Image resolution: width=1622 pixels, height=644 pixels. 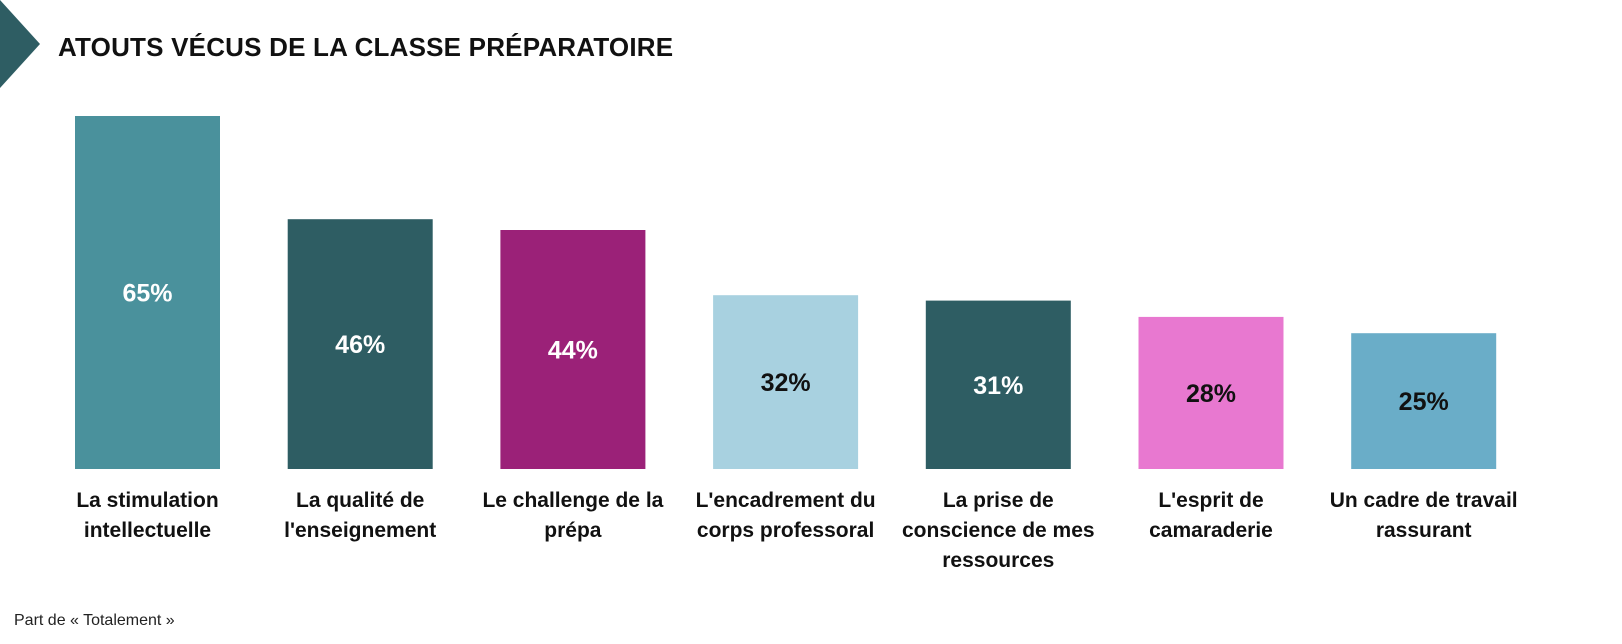 What do you see at coordinates (147, 530) in the screenshot?
I see `category-label-line: intellectuelle` at bounding box center [147, 530].